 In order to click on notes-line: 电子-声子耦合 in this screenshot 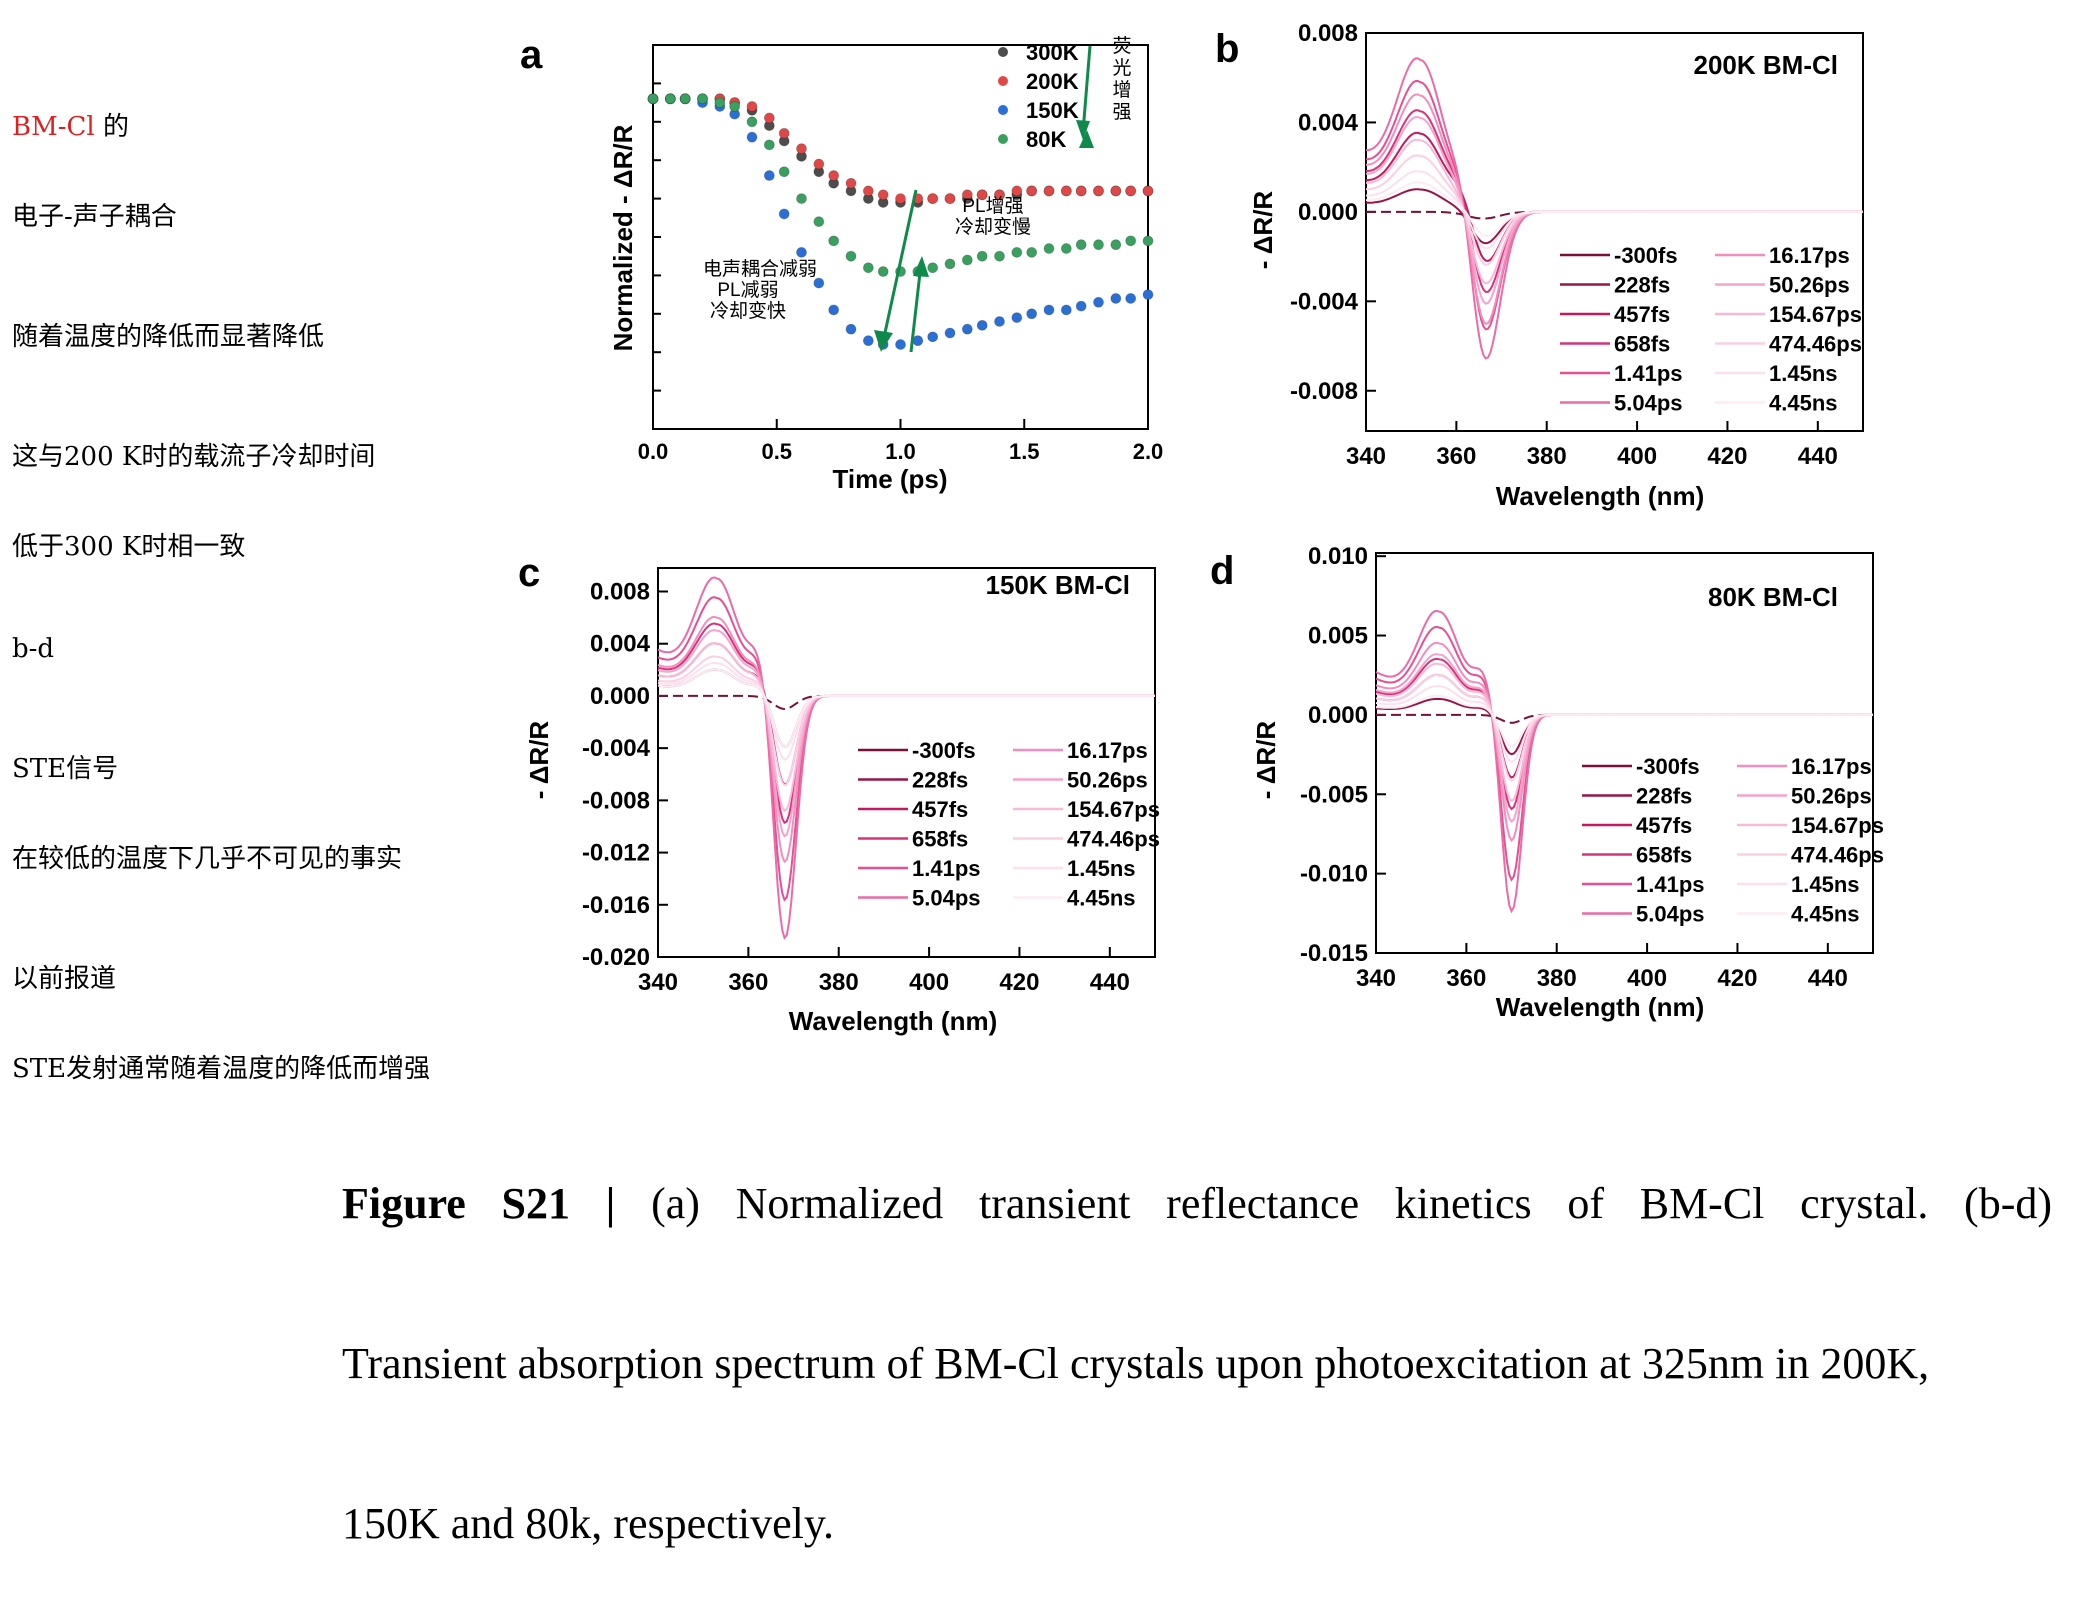, I will do `click(94, 217)`.